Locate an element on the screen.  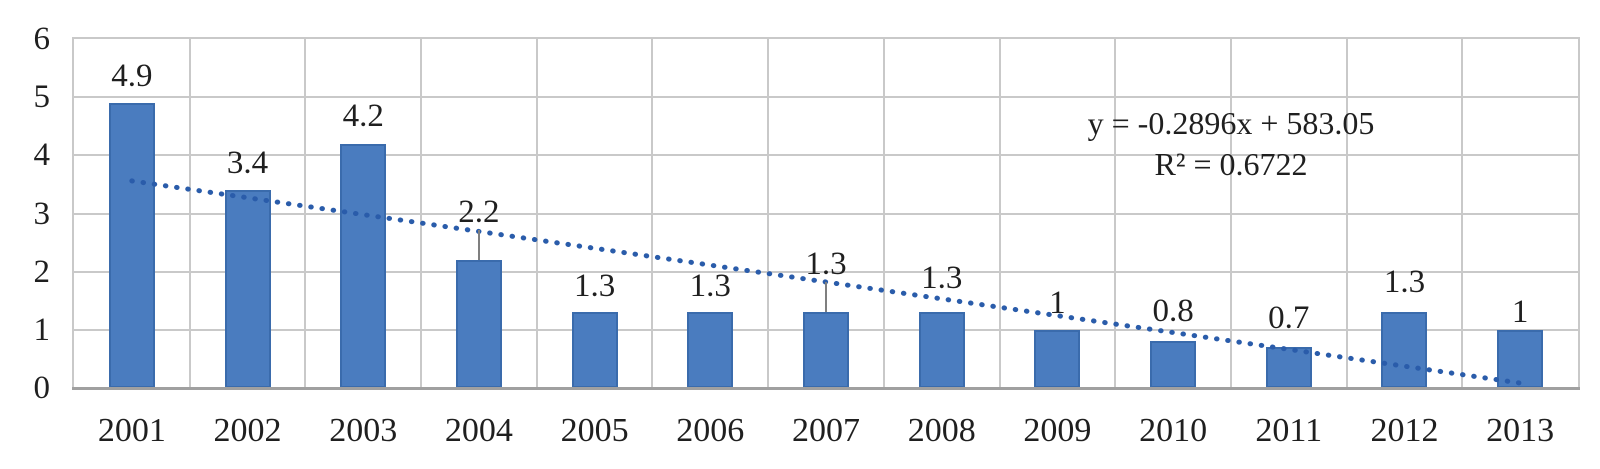
x-axis-tick-label: 2013 is located at coordinates (1520, 430).